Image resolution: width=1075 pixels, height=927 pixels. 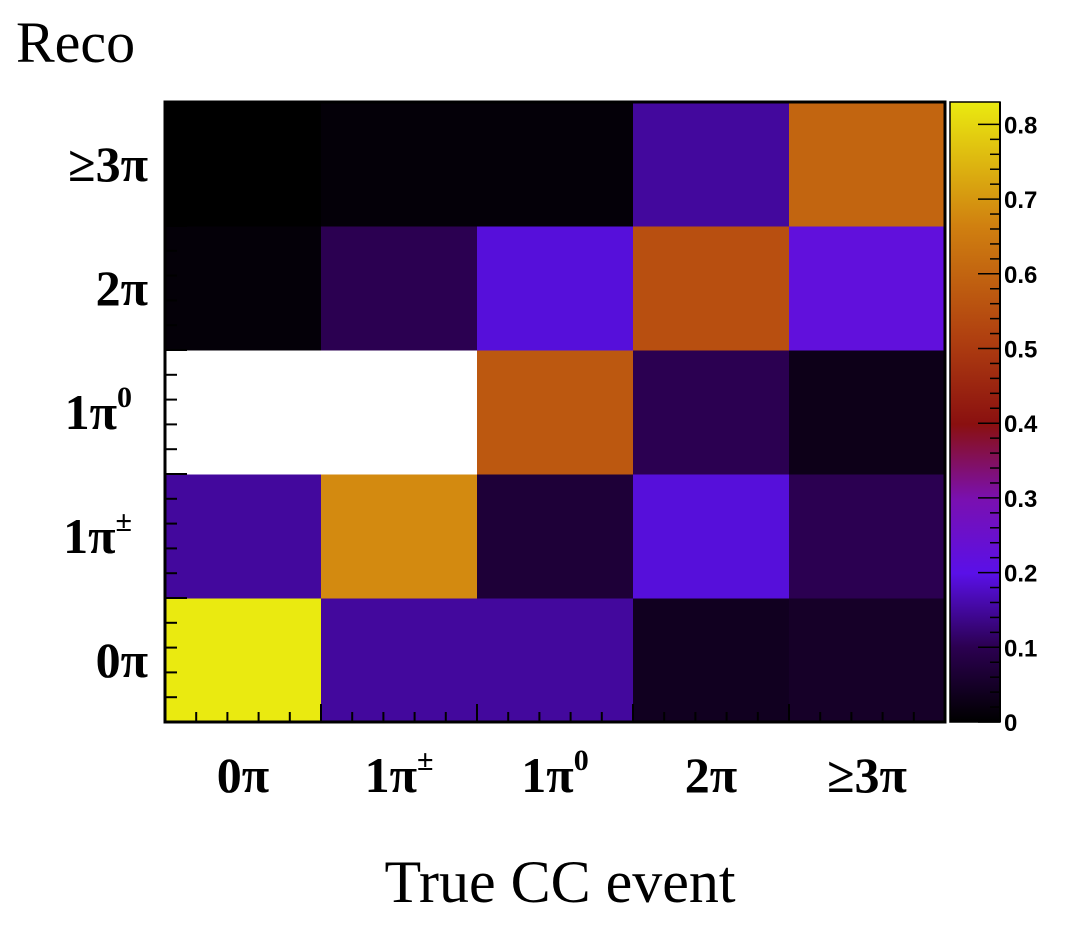 I want to click on colorbar-tick-label: 0.5, so click(x=1020, y=350).